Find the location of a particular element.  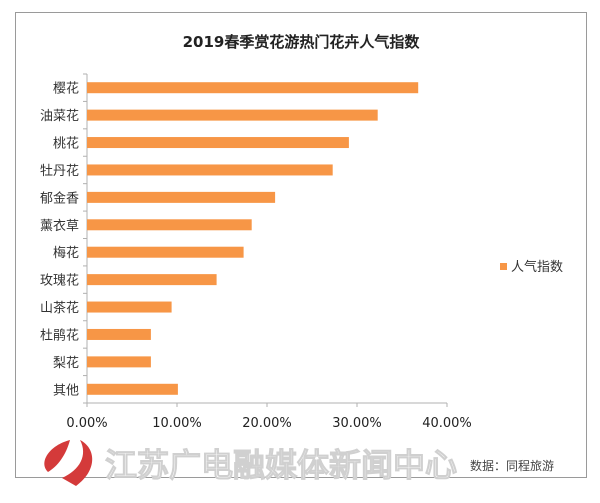

bar-樱花 is located at coordinates (253, 88).